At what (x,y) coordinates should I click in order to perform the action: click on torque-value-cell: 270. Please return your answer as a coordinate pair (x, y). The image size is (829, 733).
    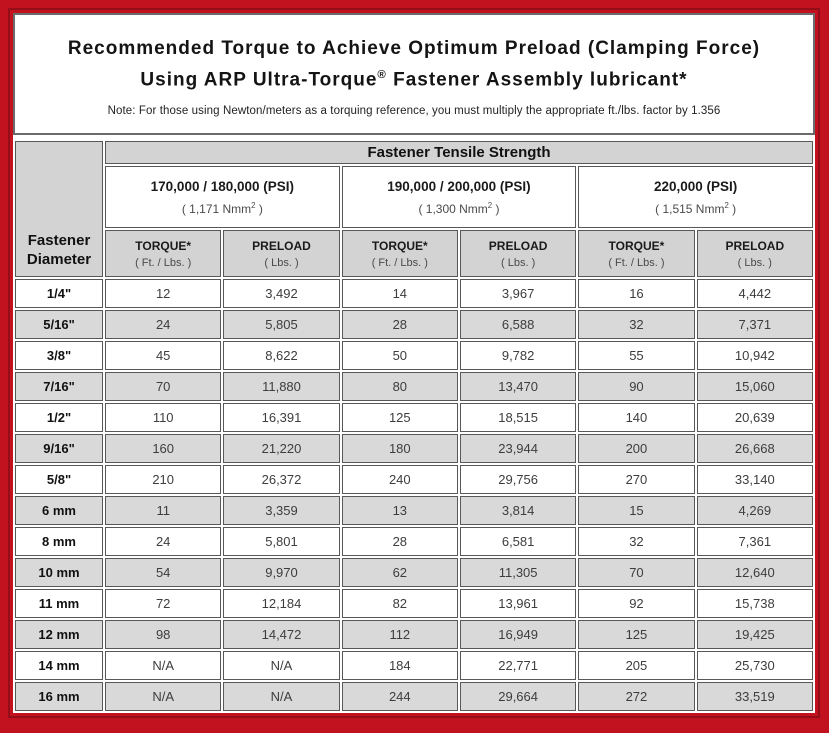
    Looking at the image, I should click on (636, 479).